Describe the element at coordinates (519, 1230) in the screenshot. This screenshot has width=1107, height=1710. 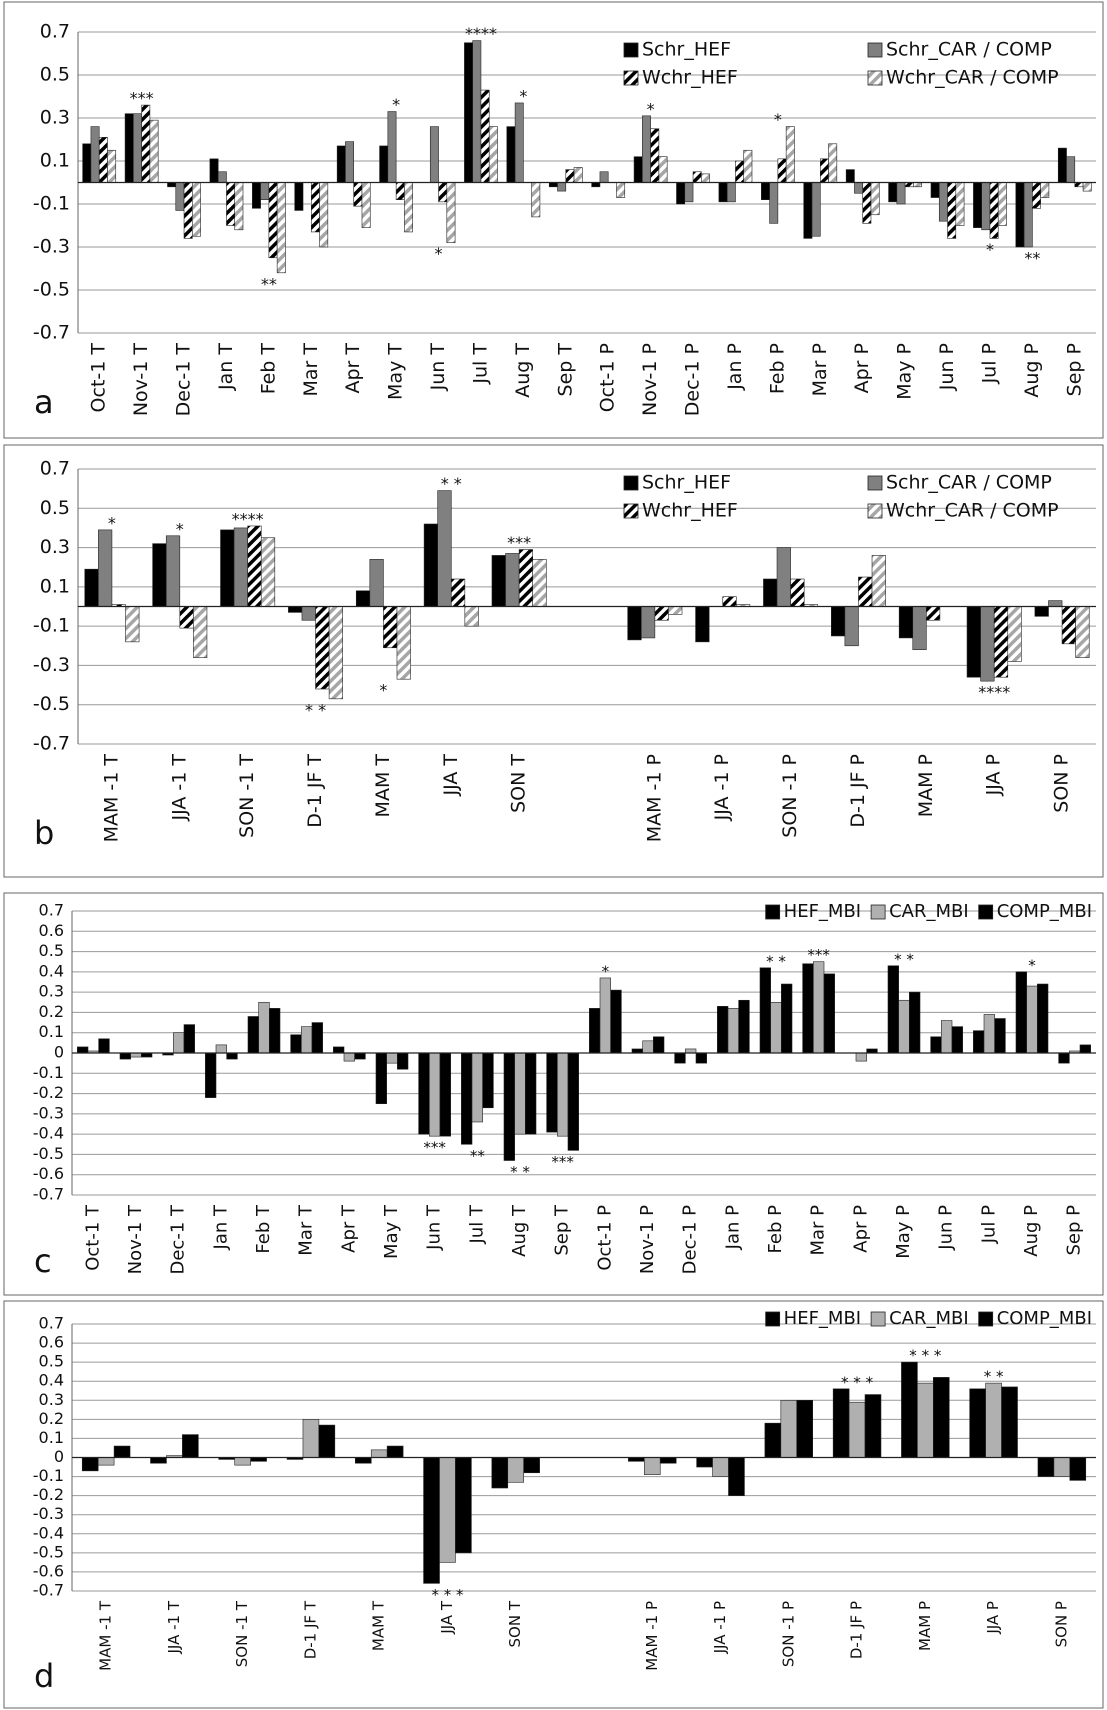
I see `x-tick-label: Aug T` at that location.